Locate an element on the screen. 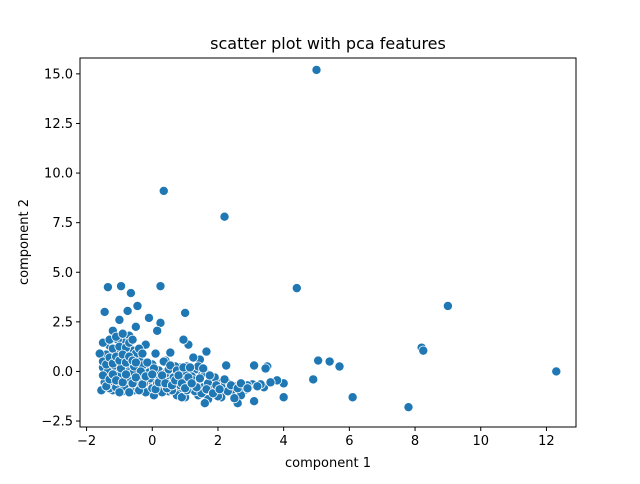  x-tick-label: 4 is located at coordinates (284, 441).